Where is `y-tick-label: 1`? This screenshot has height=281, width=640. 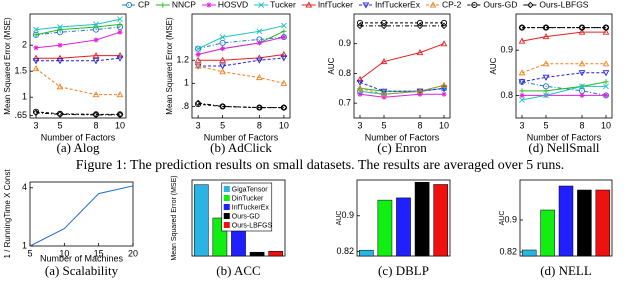
y-tick-label: 1 is located at coordinates (24, 245).